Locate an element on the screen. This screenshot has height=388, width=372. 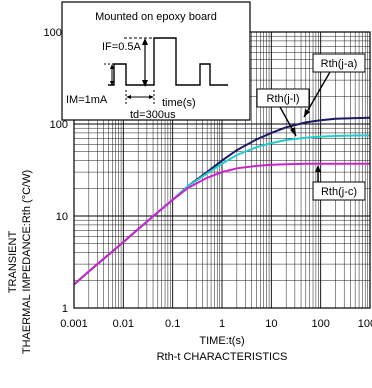
x-axis-title: TIME:t(s) is located at coordinates (221, 341).